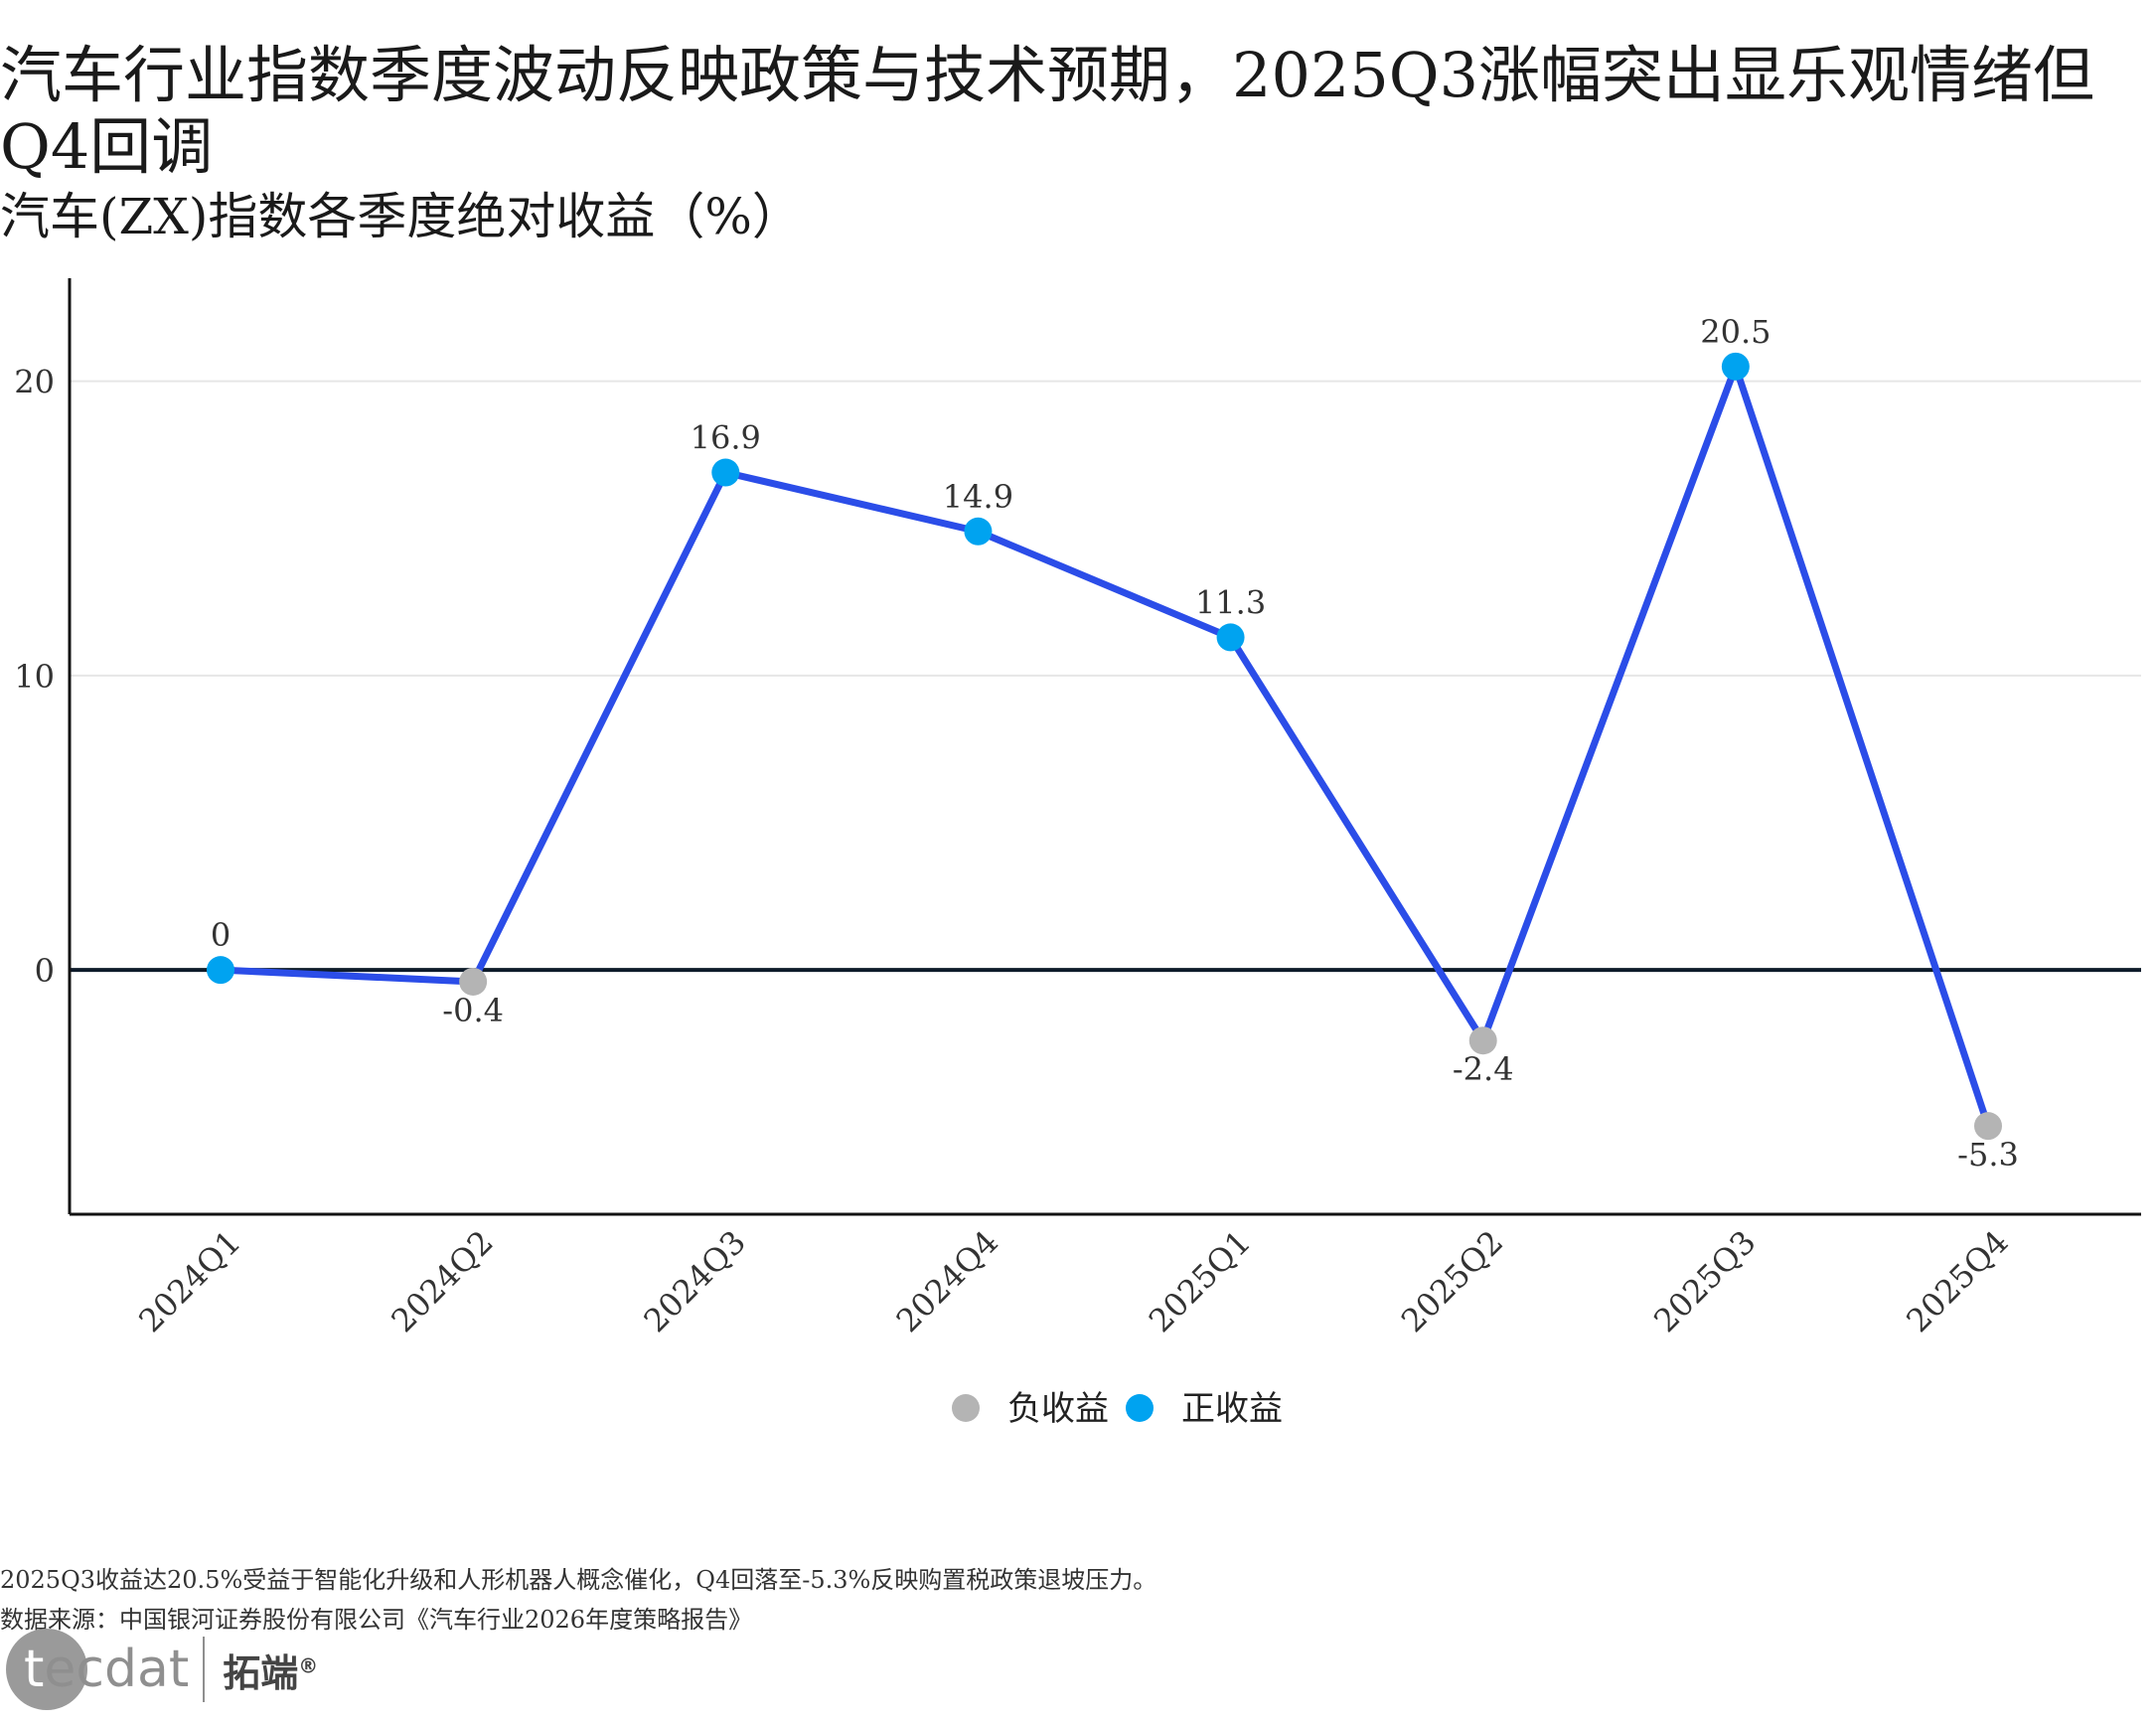 The width and height of the screenshot is (2156, 1725). I want to click on legend-label: 负收益, so click(1058, 1409).